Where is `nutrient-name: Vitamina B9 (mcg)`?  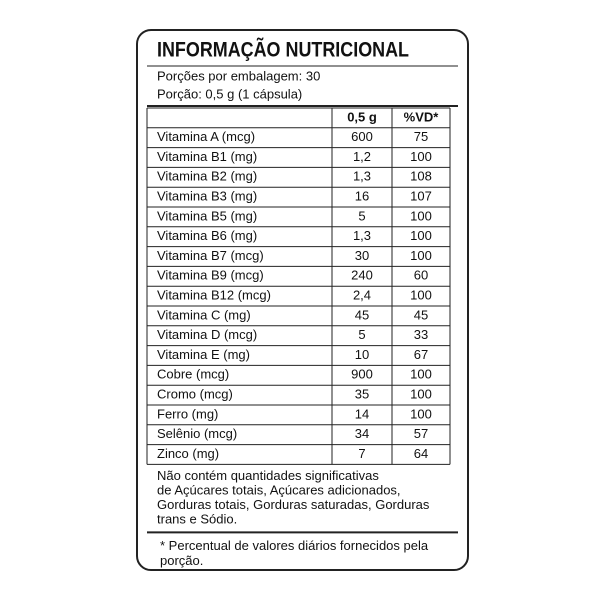 nutrient-name: Vitamina B9 (mcg) is located at coordinates (210, 275).